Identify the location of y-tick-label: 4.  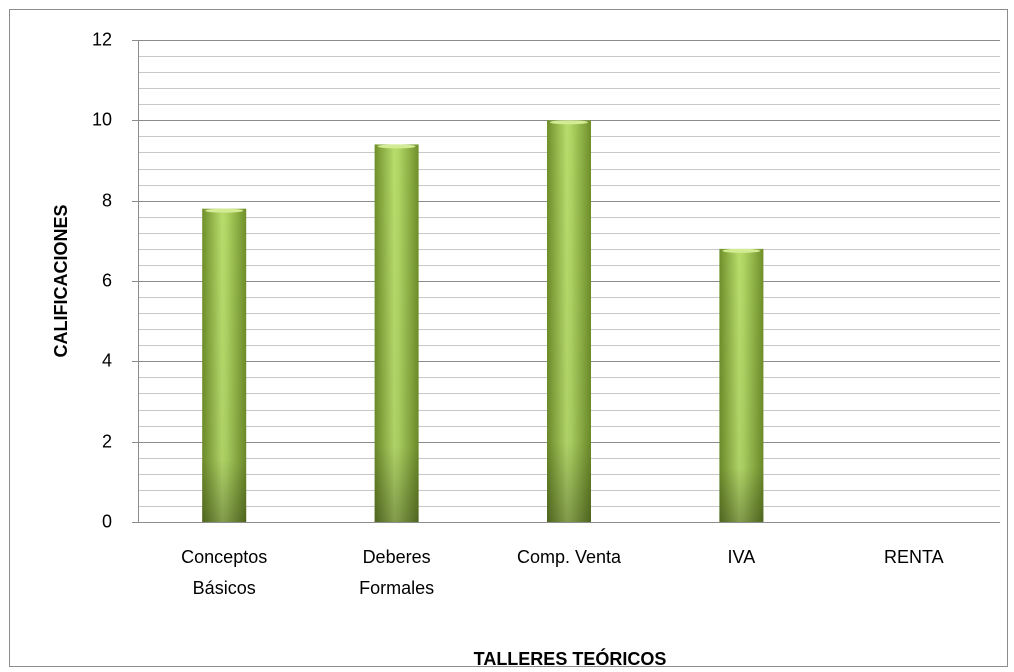
(107, 360).